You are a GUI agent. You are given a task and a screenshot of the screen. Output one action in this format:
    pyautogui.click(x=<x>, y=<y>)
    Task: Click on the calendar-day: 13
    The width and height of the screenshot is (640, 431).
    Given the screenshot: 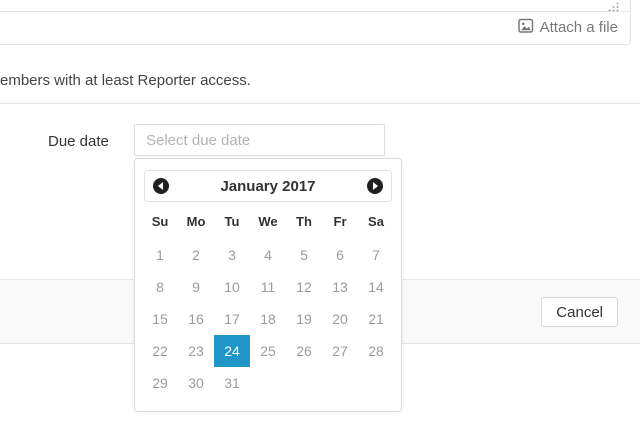 What is the action you would take?
    pyautogui.click(x=340, y=287)
    